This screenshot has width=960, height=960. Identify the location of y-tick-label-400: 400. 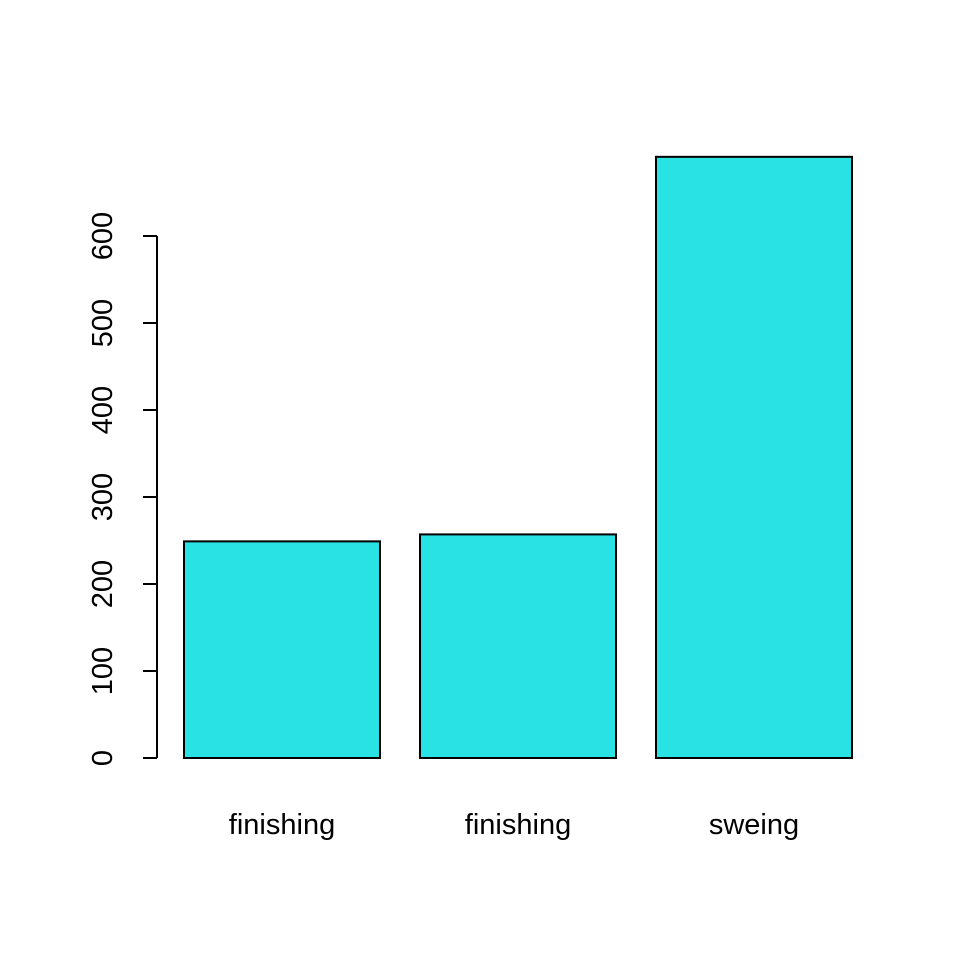
(103, 410).